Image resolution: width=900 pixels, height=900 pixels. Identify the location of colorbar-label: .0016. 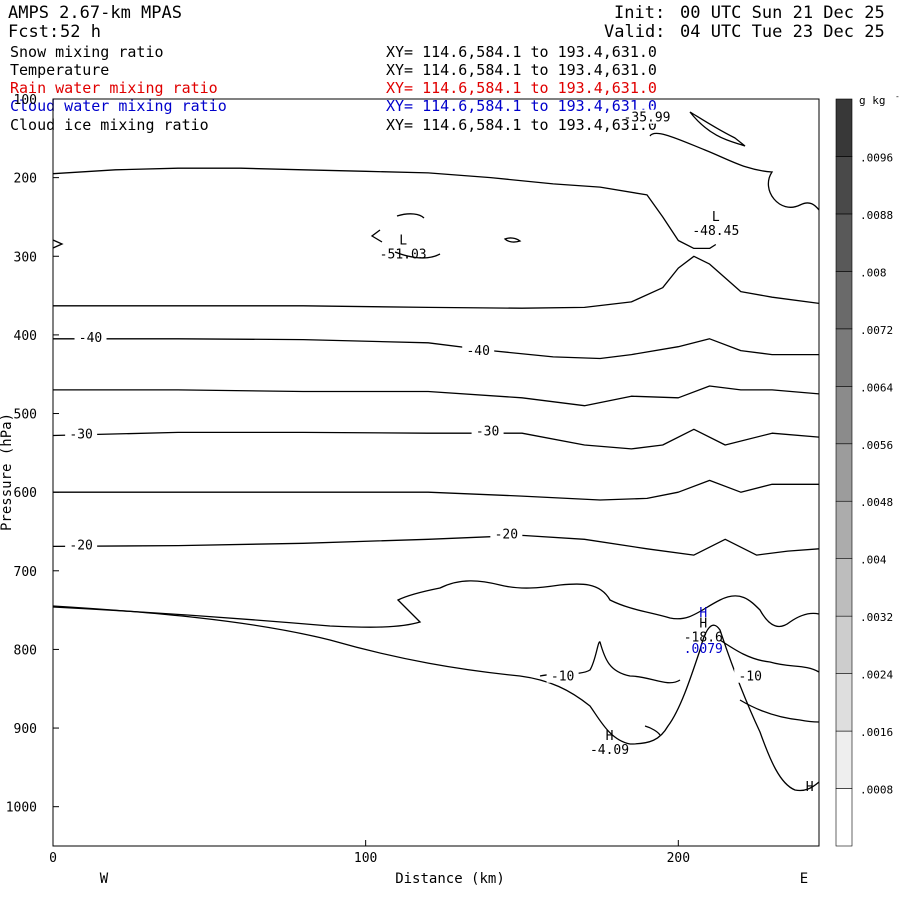
(876, 732).